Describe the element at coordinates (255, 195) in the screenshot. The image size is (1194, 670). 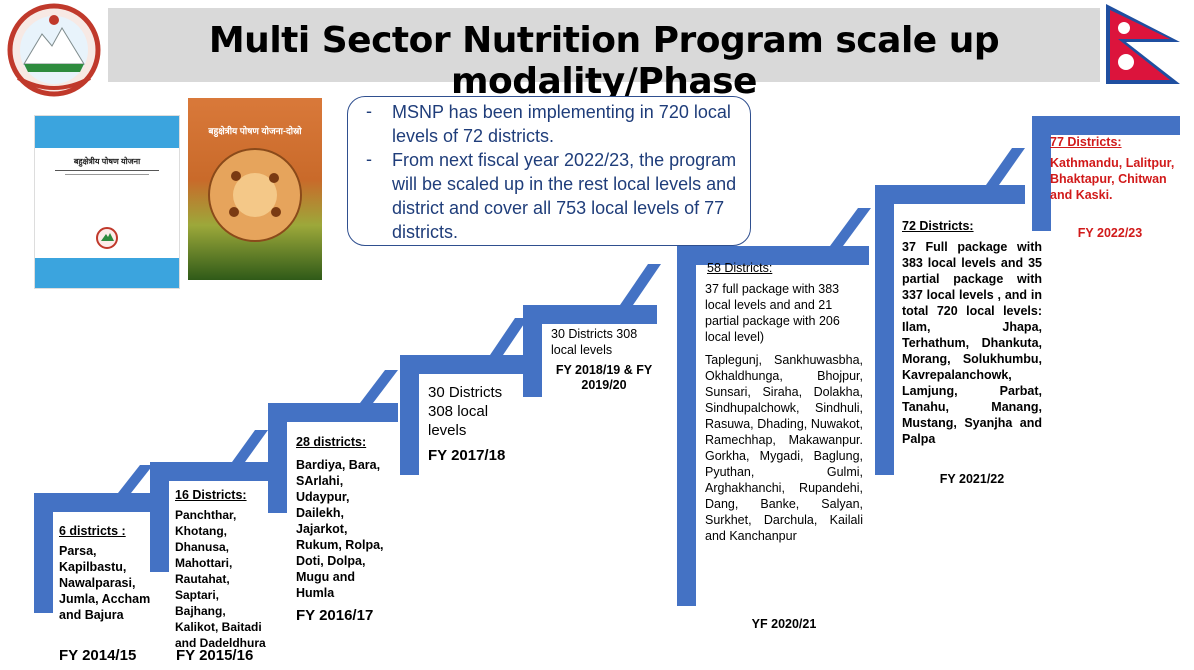
I see `book2-illustration-icon` at that location.